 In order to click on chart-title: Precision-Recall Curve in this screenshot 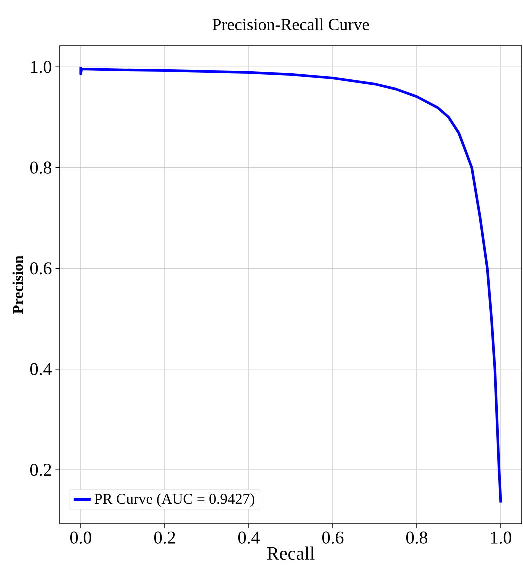, I will do `click(291, 24)`.